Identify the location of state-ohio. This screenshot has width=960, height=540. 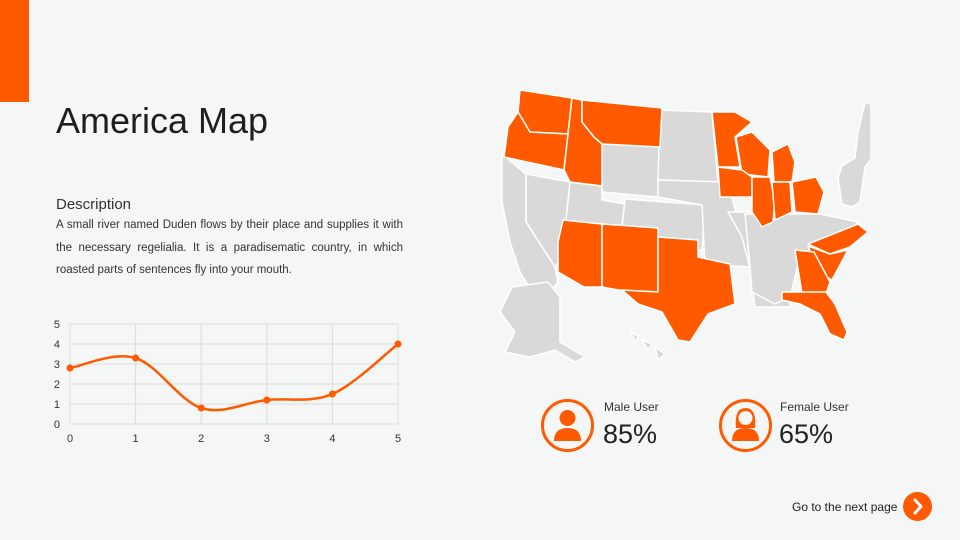
(808, 195).